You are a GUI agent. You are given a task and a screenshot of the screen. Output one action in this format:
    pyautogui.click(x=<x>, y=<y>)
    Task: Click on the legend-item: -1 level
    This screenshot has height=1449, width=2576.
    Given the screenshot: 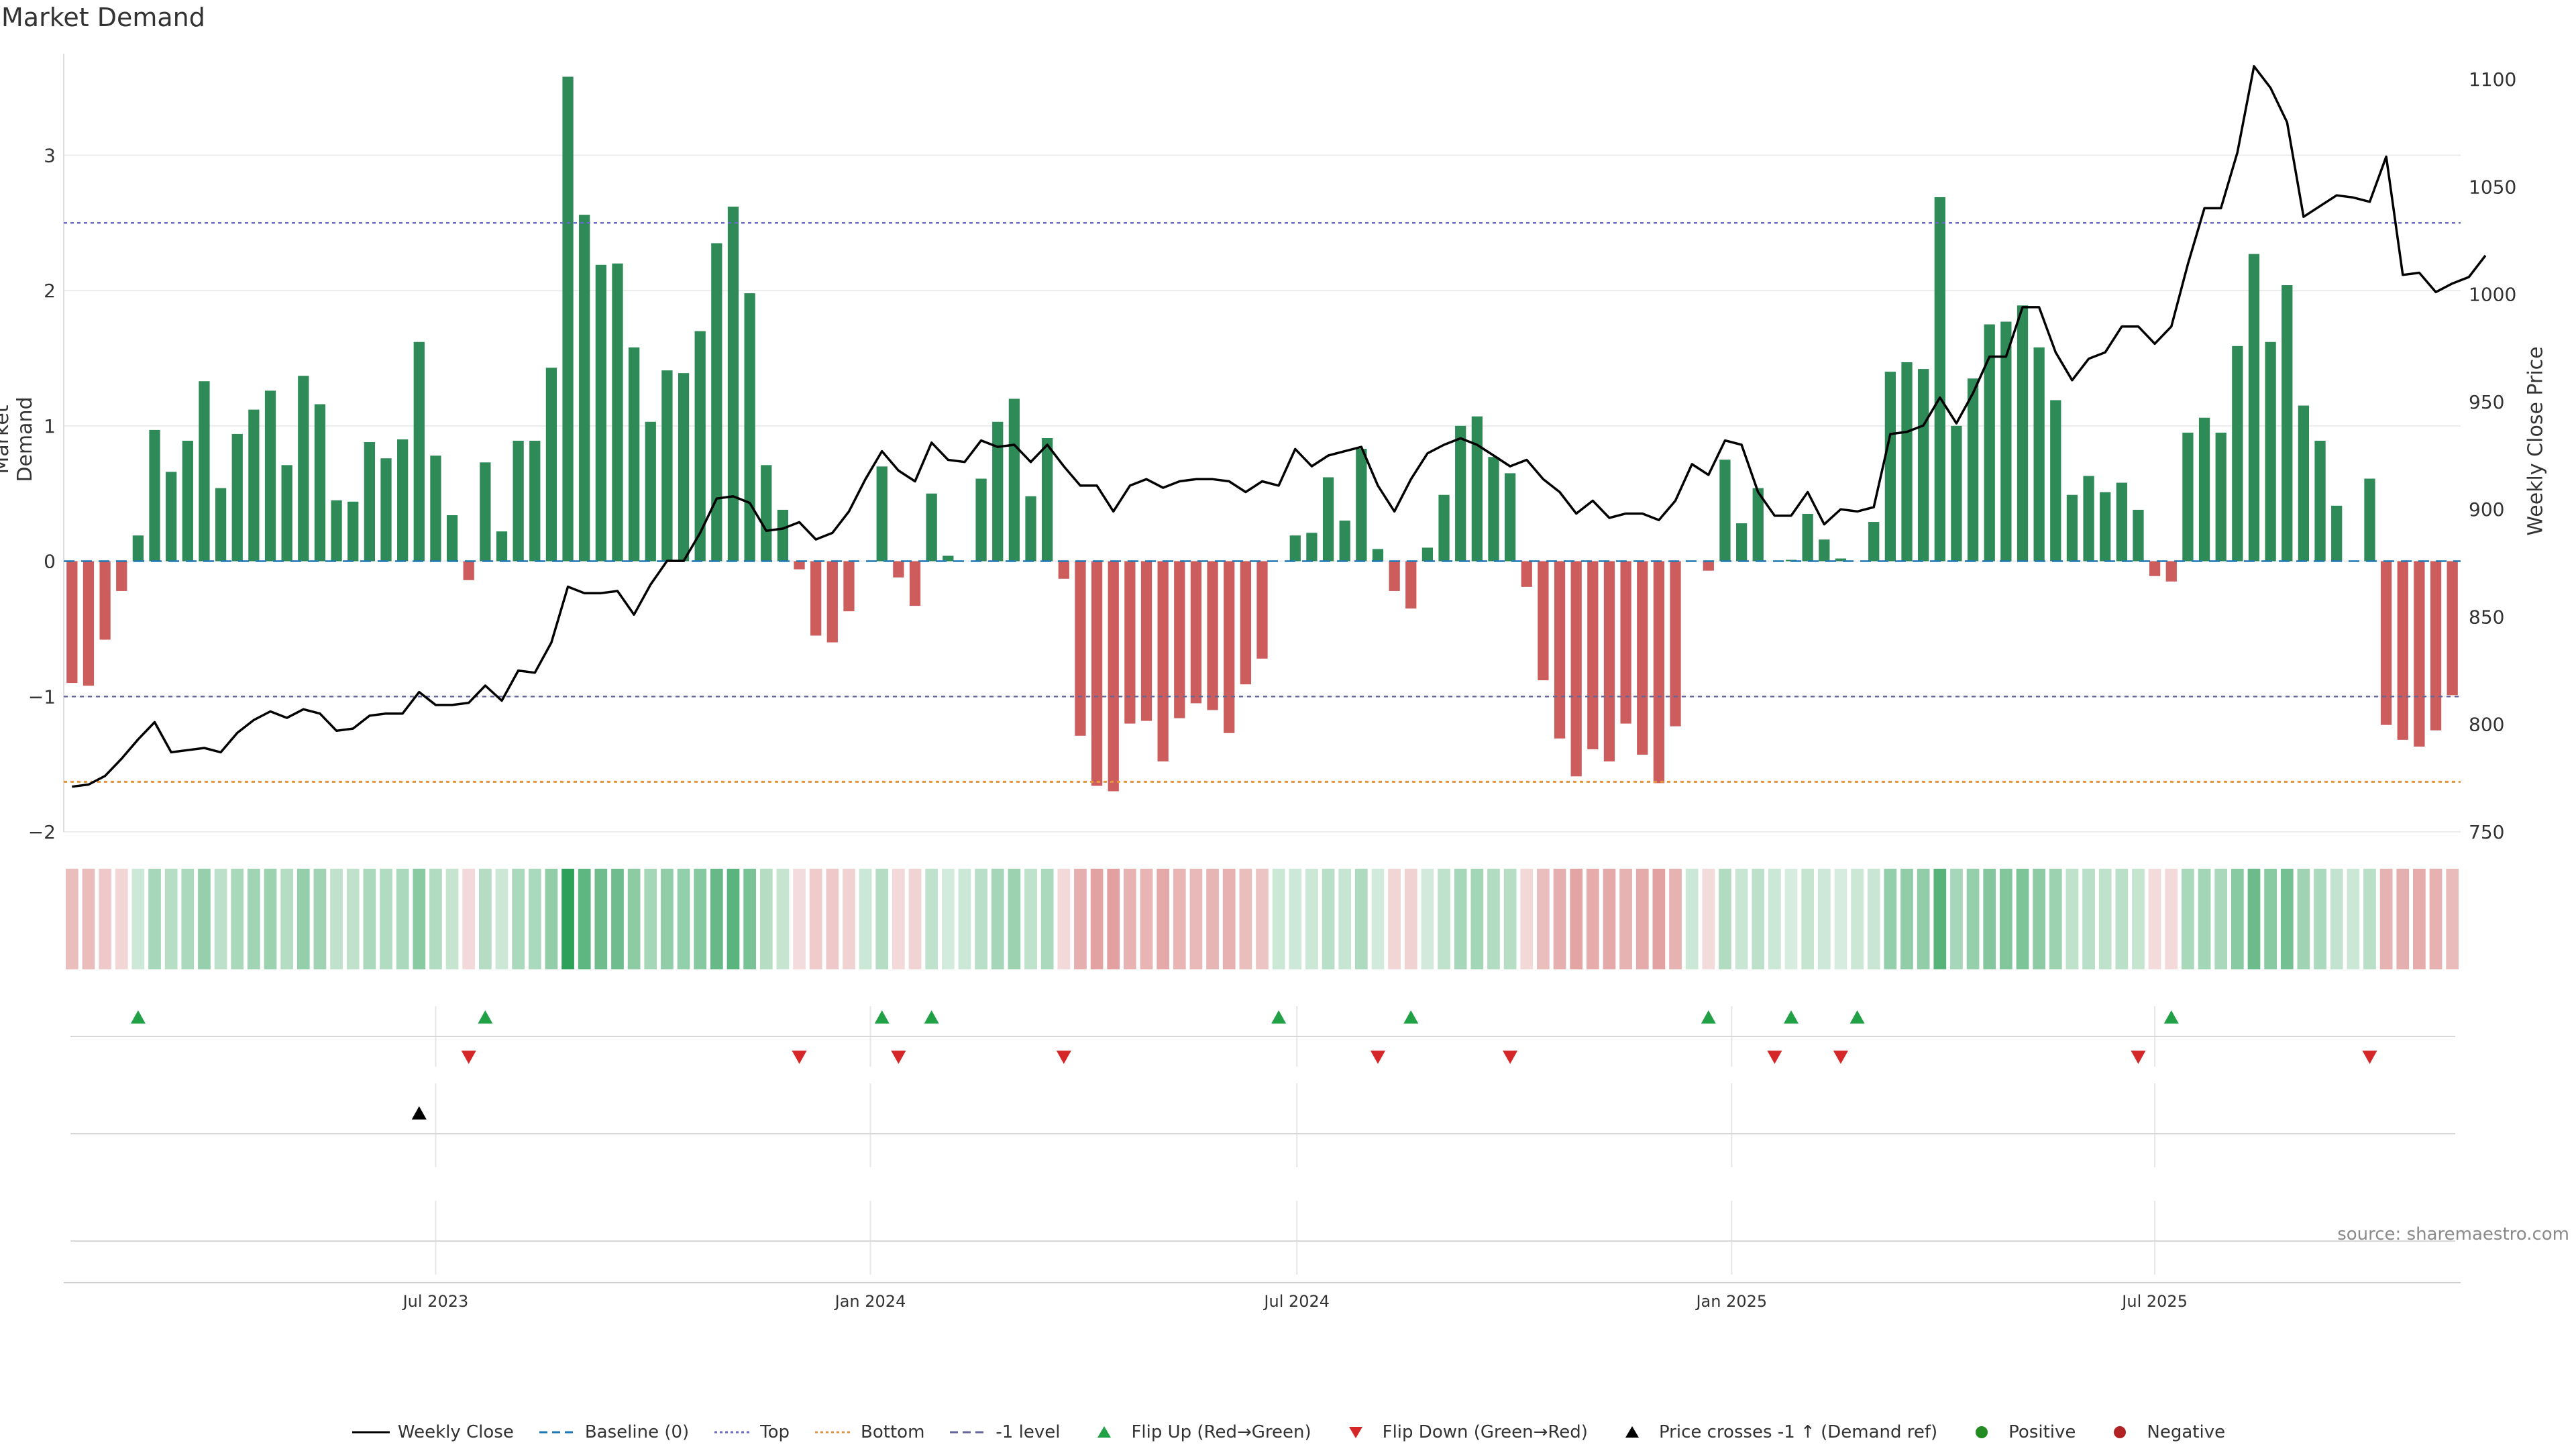 What is the action you would take?
    pyautogui.click(x=1004, y=1432)
    